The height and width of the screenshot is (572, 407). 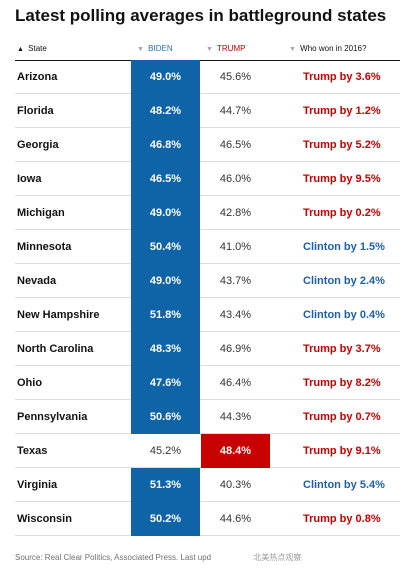 What do you see at coordinates (35, 111) in the screenshot?
I see `state-name: Florida` at bounding box center [35, 111].